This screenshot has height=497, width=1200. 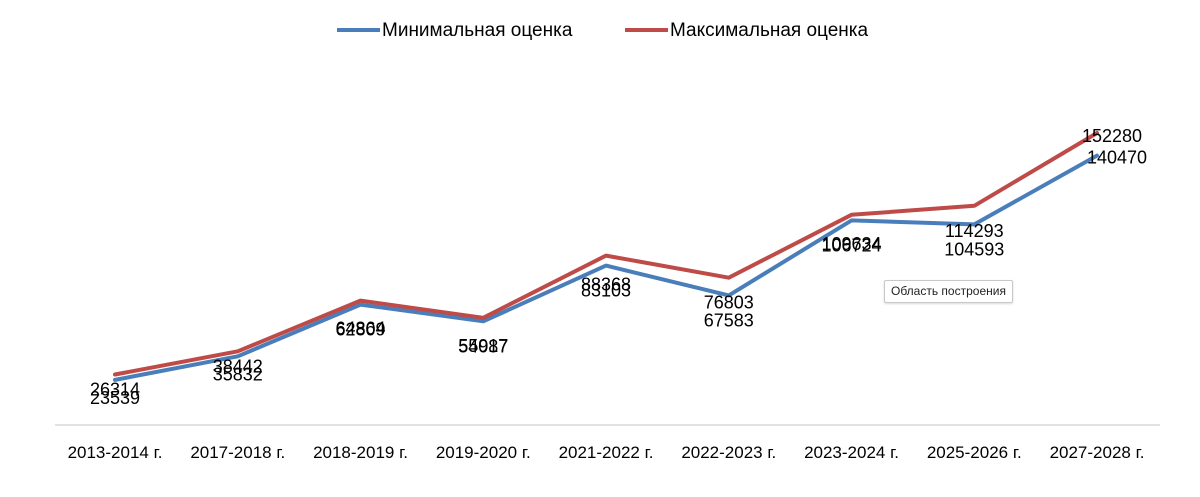 I want to click on data-label: 88368, so click(x=606, y=285).